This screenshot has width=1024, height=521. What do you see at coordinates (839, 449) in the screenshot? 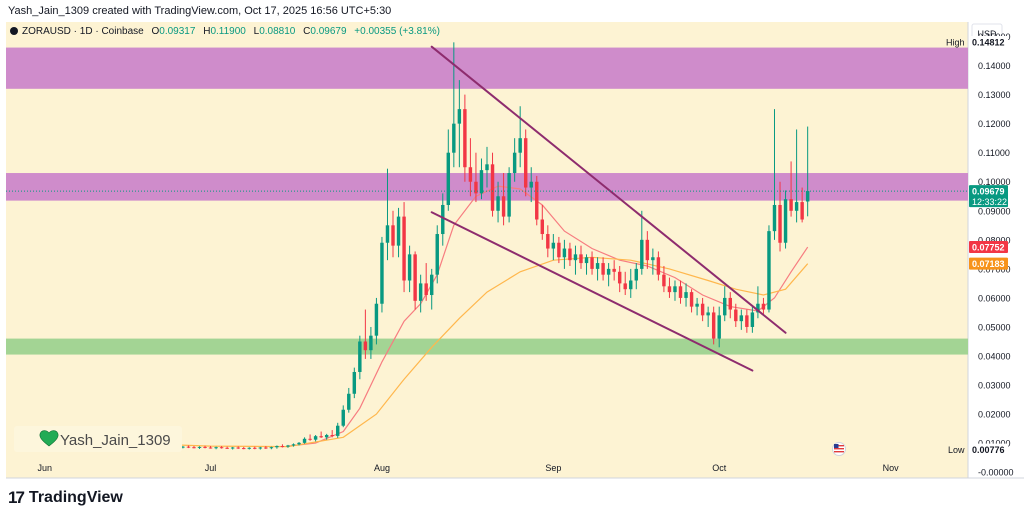
I see `flag-icon` at bounding box center [839, 449].